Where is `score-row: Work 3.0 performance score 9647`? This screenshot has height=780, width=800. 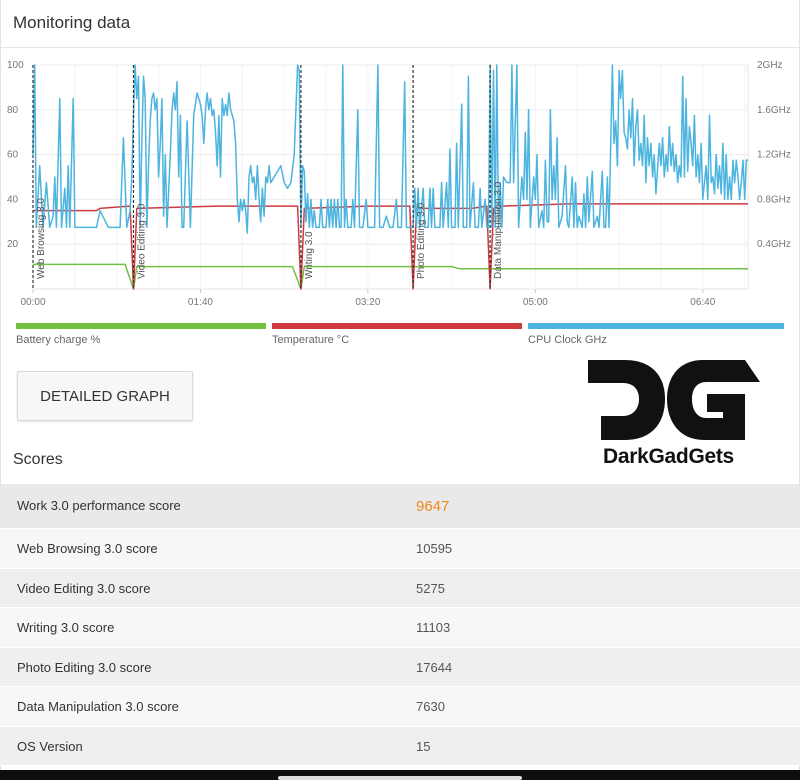 score-row: Work 3.0 performance score 9647 is located at coordinates (400, 506).